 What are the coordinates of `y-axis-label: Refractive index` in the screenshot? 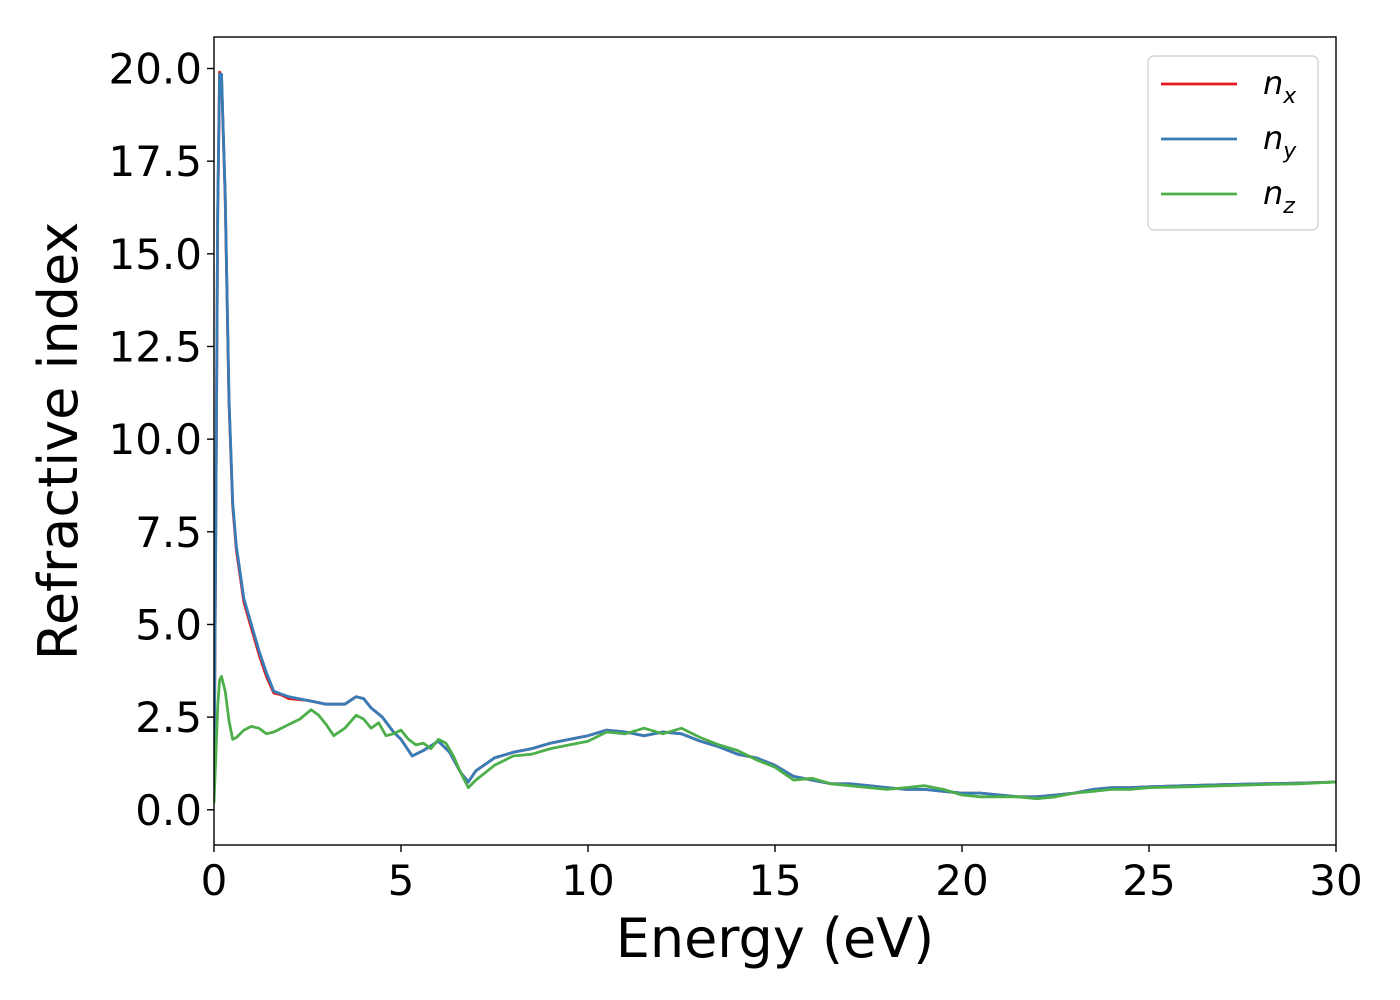 It's located at (58, 441).